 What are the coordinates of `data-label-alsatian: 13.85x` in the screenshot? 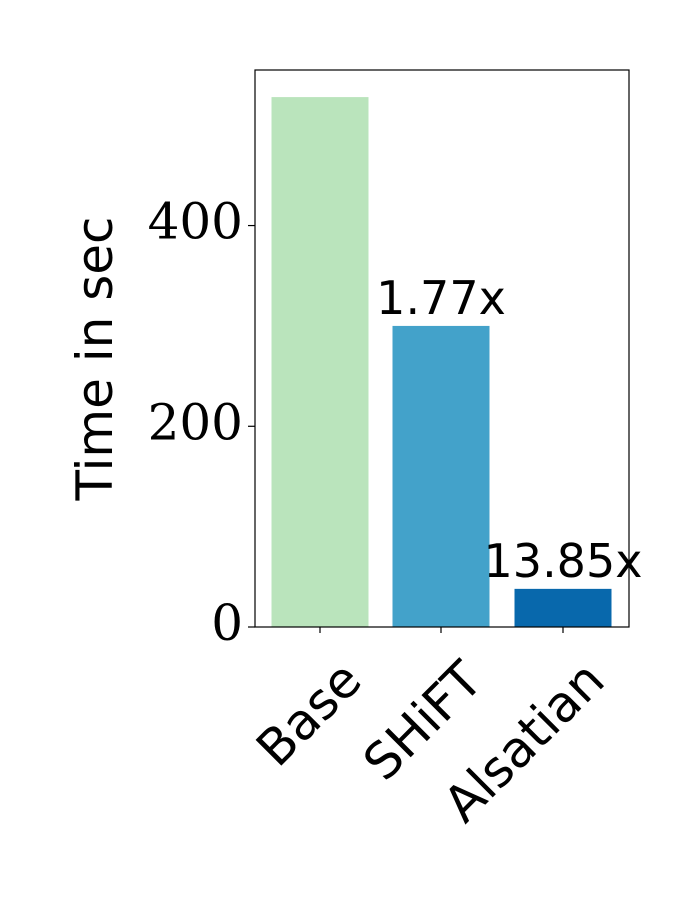 It's located at (563, 561).